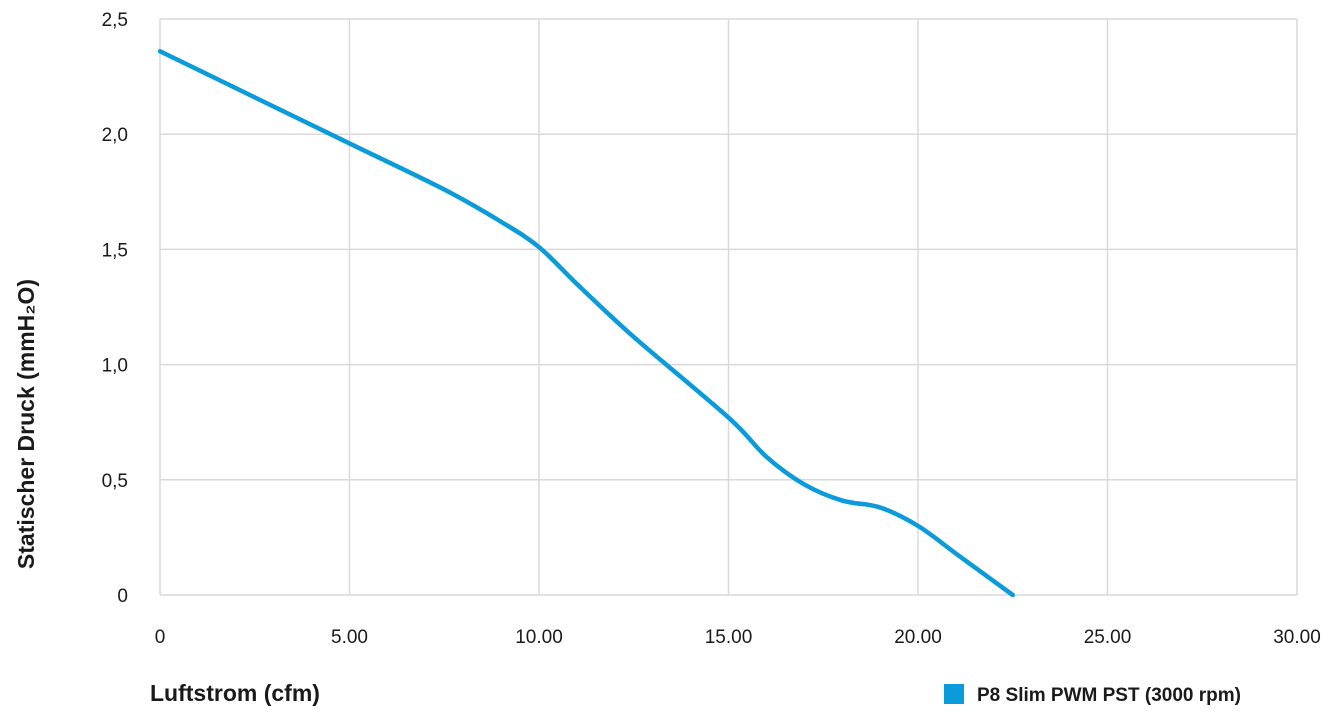 The image size is (1341, 713). What do you see at coordinates (115, 135) in the screenshot?
I see `y-tick-label: 2,0` at bounding box center [115, 135].